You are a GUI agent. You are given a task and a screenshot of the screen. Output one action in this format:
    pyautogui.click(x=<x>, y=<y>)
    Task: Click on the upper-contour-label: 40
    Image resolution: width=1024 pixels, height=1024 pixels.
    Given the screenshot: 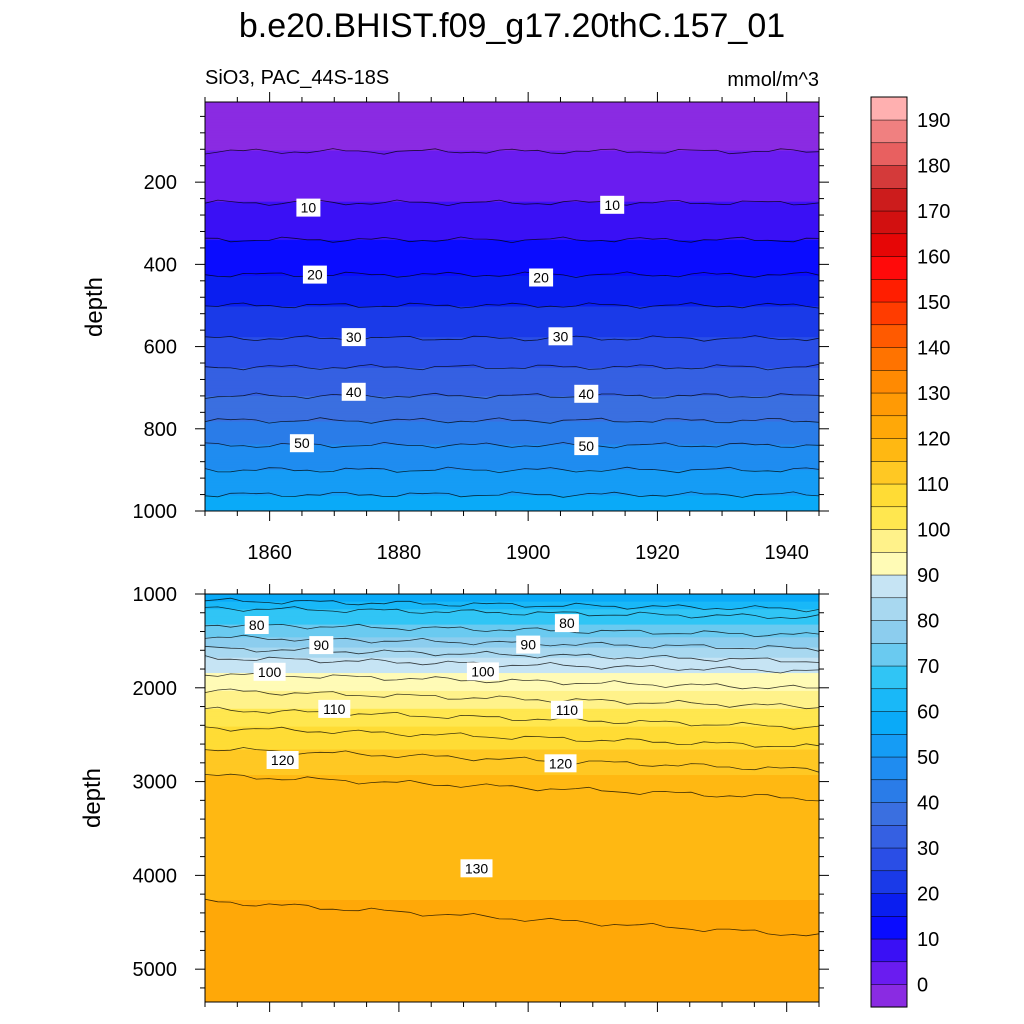 What is the action you would take?
    pyautogui.click(x=586, y=393)
    